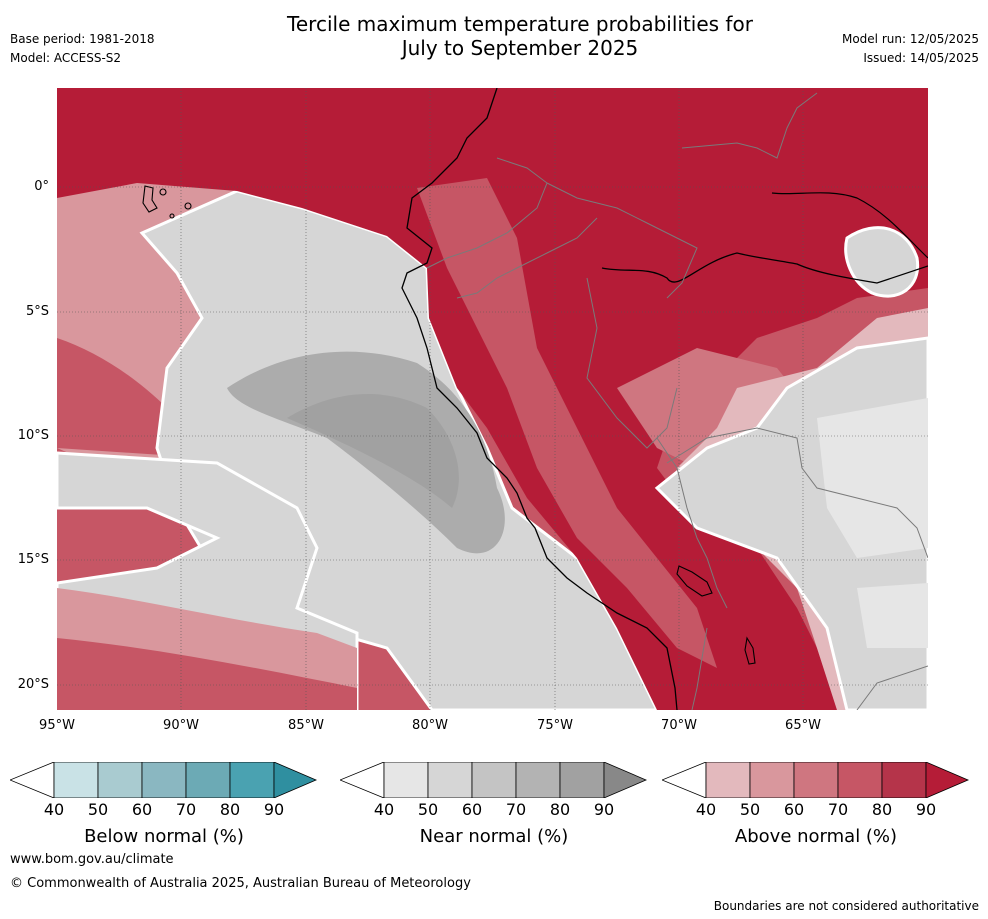  I want to click on above-tick-60: 60, so click(794, 809).